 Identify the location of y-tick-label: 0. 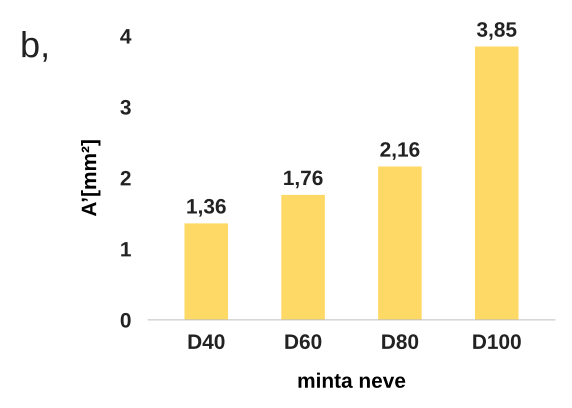
(125, 320).